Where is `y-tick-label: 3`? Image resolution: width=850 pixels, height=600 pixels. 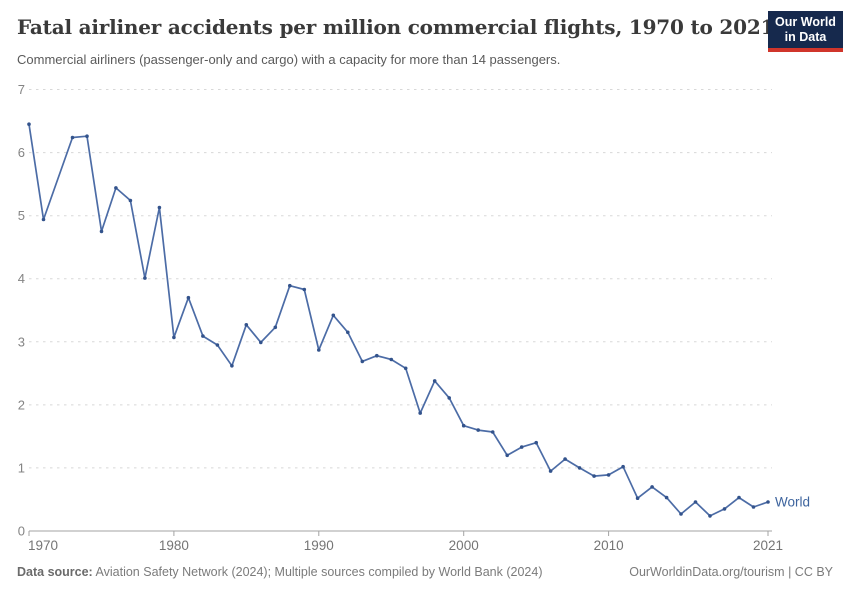 y-tick-label: 3 is located at coordinates (21, 341).